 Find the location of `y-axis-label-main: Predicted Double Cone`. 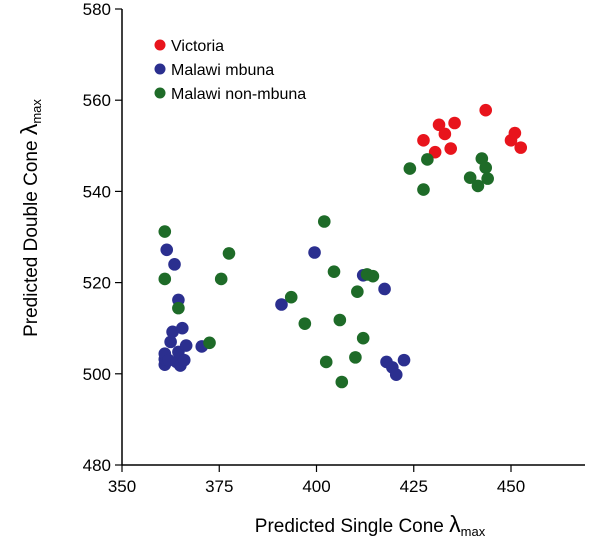

y-axis-label-main: Predicted Double Cone is located at coordinates (31, 236).